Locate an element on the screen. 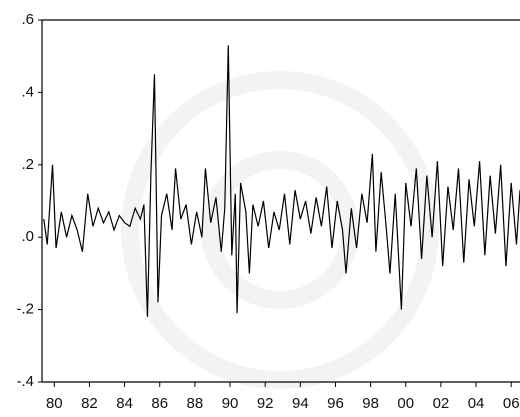  x-tick-label: 90 is located at coordinates (230, 403).